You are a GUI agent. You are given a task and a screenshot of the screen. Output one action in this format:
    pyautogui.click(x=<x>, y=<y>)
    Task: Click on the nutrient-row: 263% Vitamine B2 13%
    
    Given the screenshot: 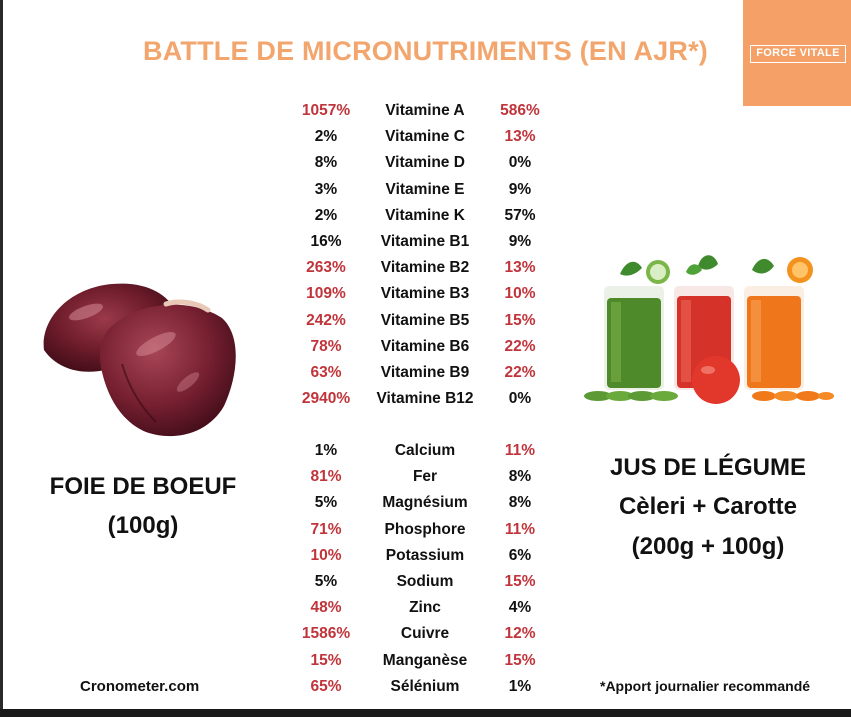 What is the action you would take?
    pyautogui.click(x=425, y=268)
    